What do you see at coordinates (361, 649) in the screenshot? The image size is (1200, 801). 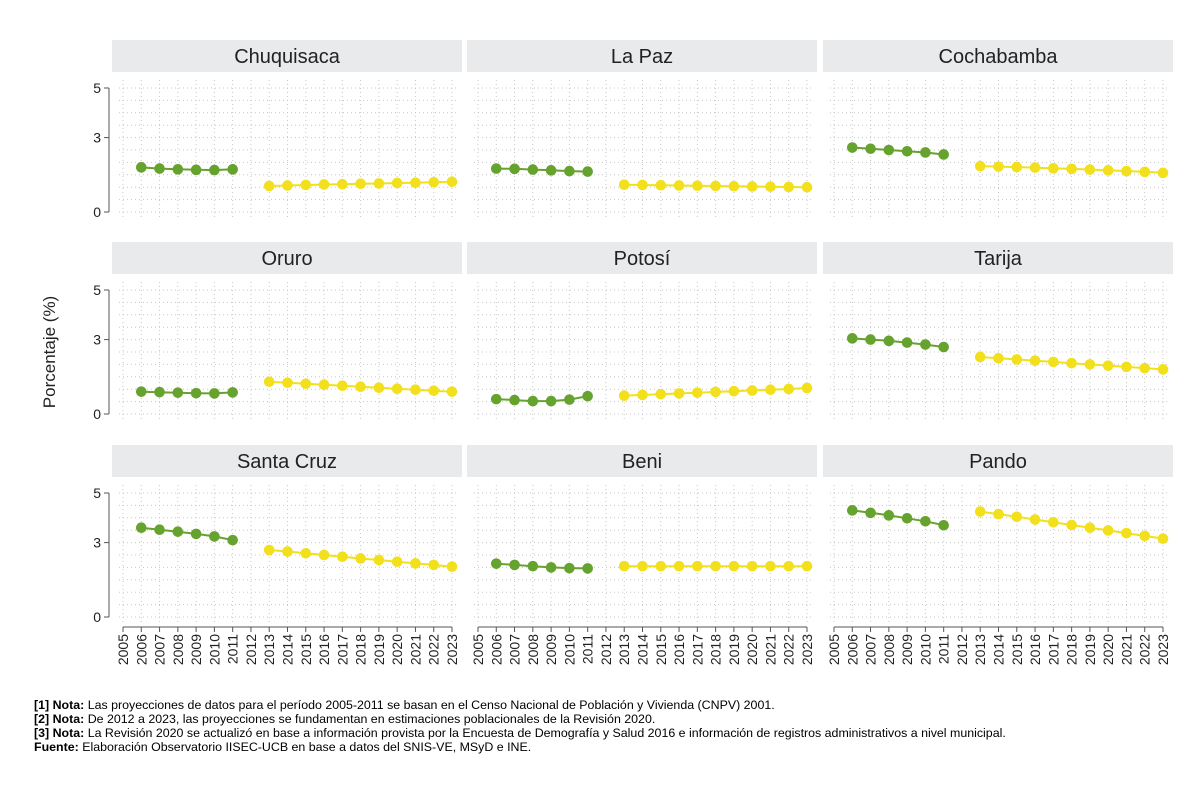 I see `x-tick-label: 2018` at bounding box center [361, 649].